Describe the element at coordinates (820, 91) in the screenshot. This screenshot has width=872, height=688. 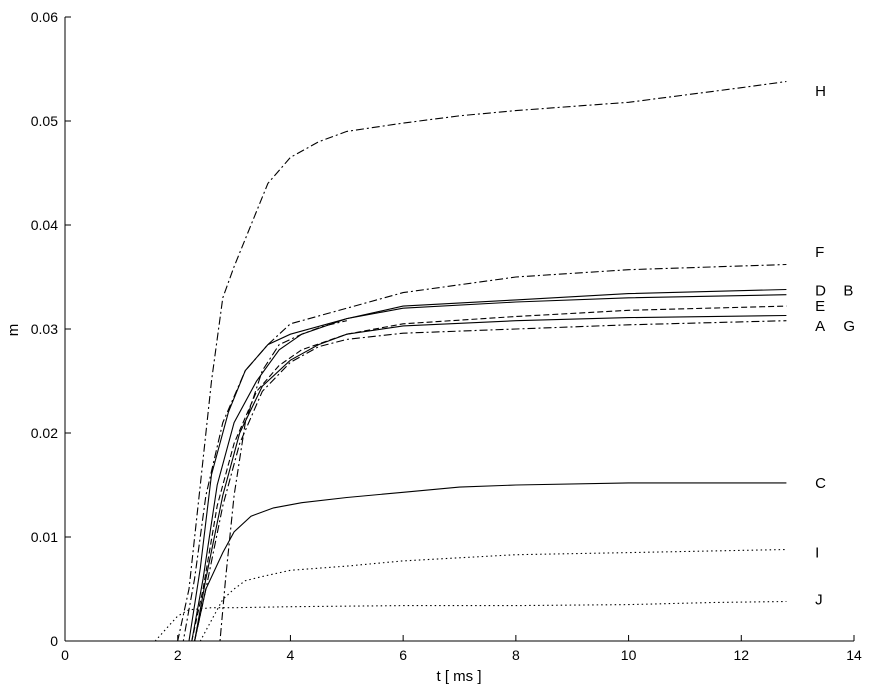
I see `series-label: H` at that location.